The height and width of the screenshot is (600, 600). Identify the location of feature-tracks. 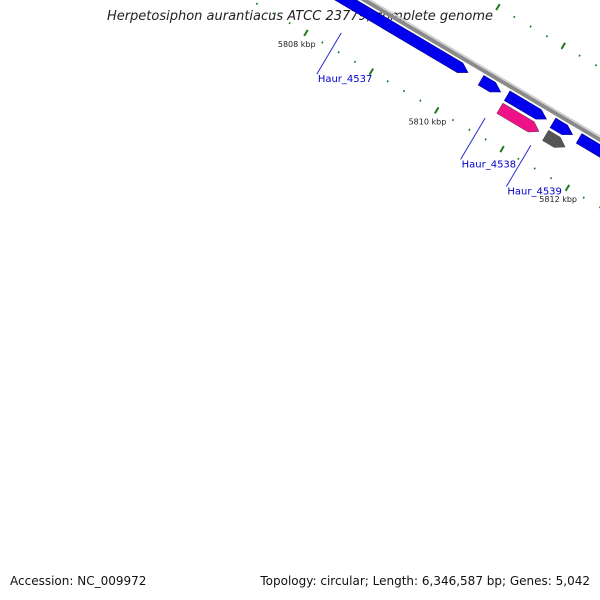
(531, 125).